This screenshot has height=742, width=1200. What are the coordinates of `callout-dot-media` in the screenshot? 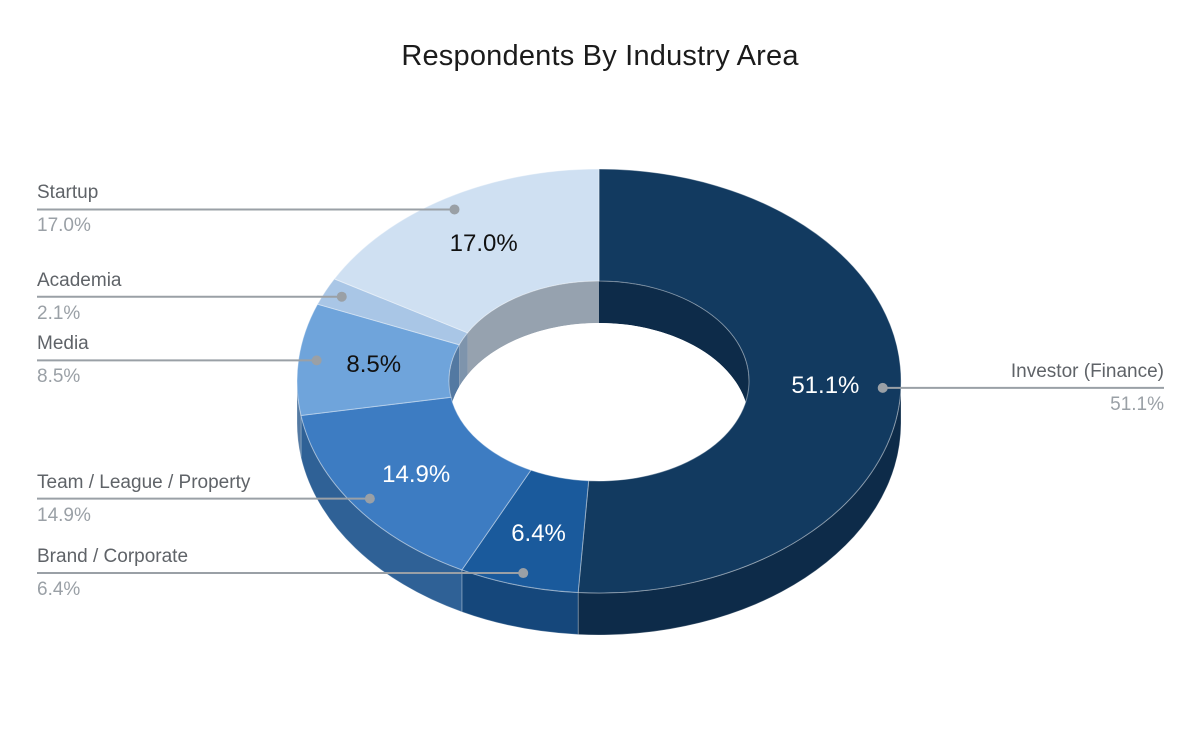 It's located at (316, 360).